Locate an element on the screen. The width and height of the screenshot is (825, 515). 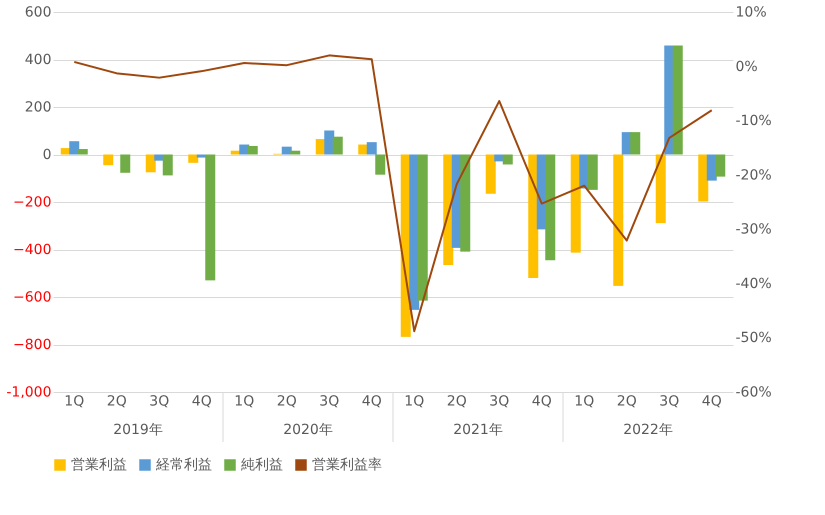
y2-tick-label: -60% is located at coordinates (754, 392).